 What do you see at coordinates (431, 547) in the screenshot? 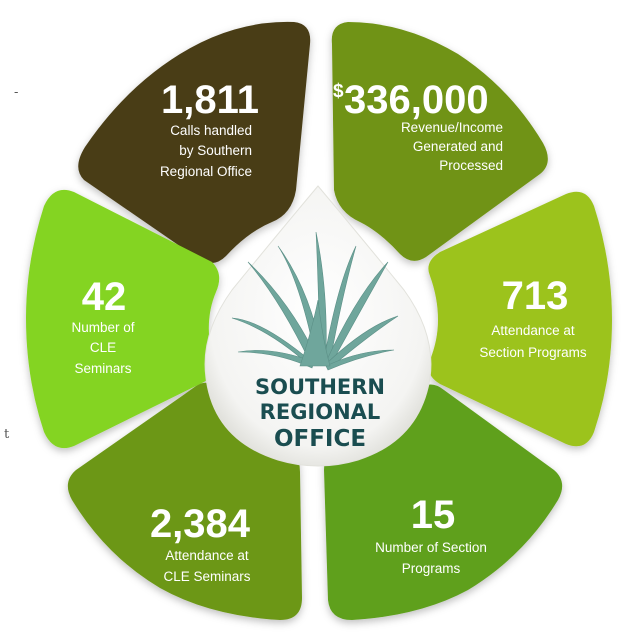
I see `stat-section-programs-desc-1: Number of Section` at bounding box center [431, 547].